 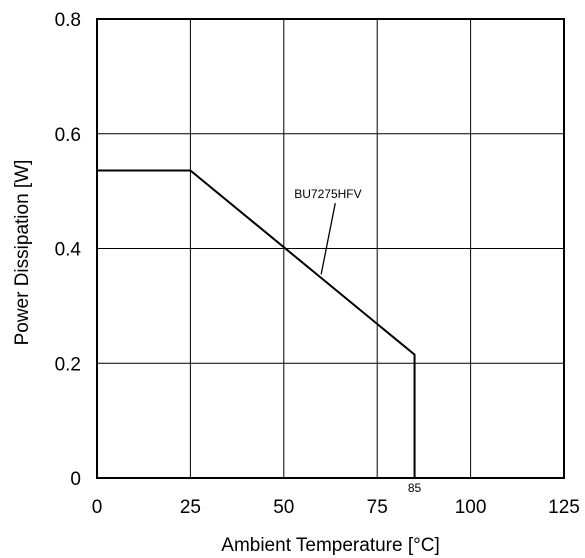 What do you see at coordinates (564, 507) in the screenshot?
I see `x-tick-label: 125` at bounding box center [564, 507].